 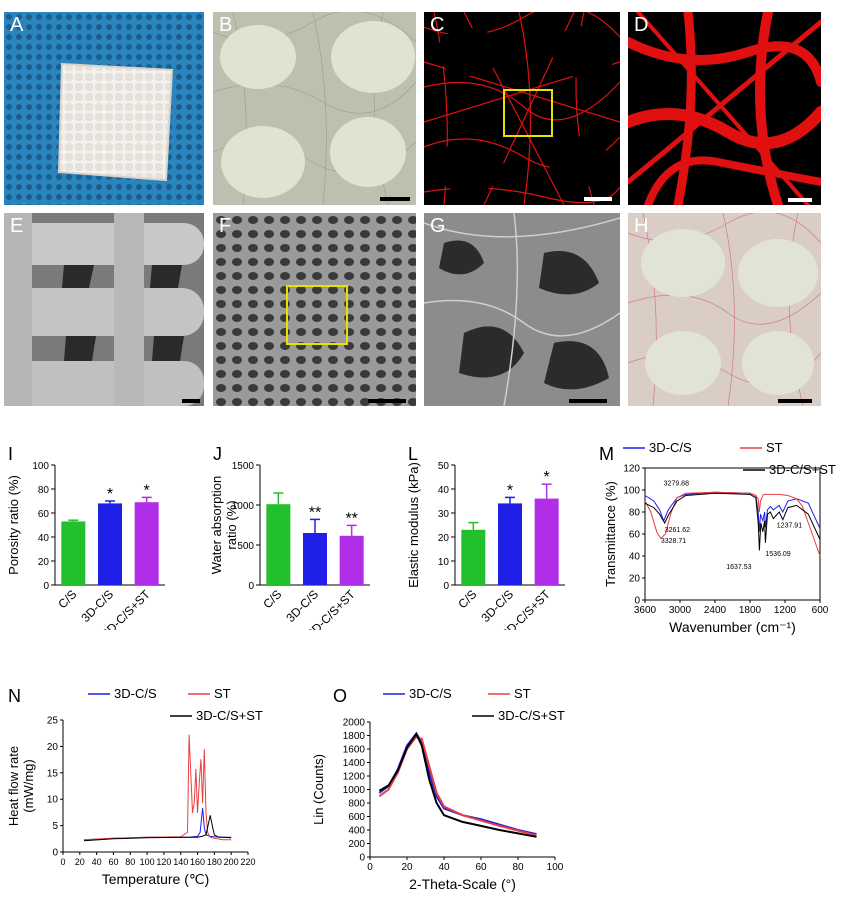 I want to click on y-axis-label: Porosity ratio (%), so click(x=13, y=525).